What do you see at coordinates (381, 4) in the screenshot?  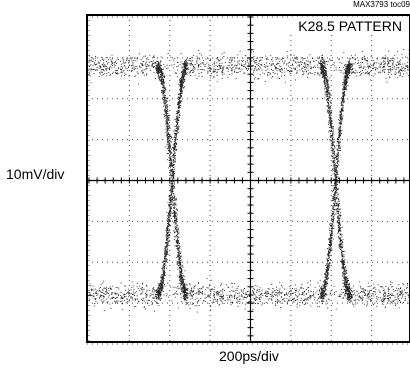 I see `figure-id-label: MAX3793 toc09` at bounding box center [381, 4].